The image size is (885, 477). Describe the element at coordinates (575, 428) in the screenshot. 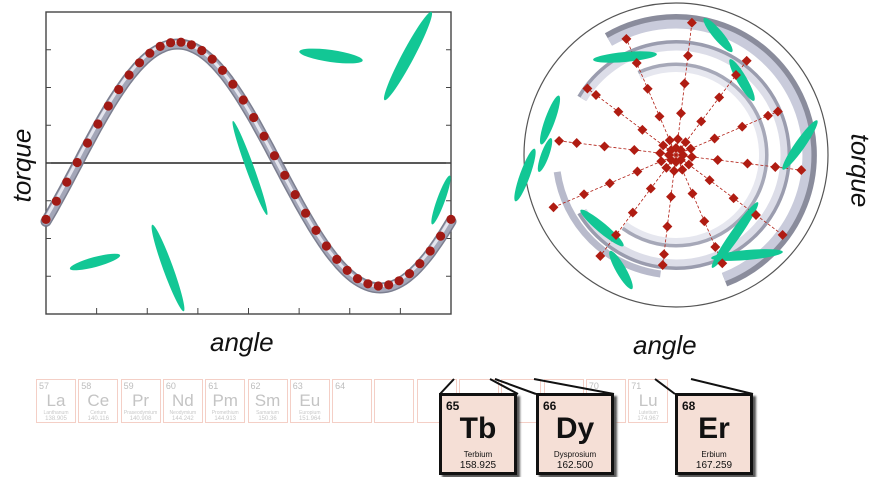

I see `element-symbol: Dy` at that location.